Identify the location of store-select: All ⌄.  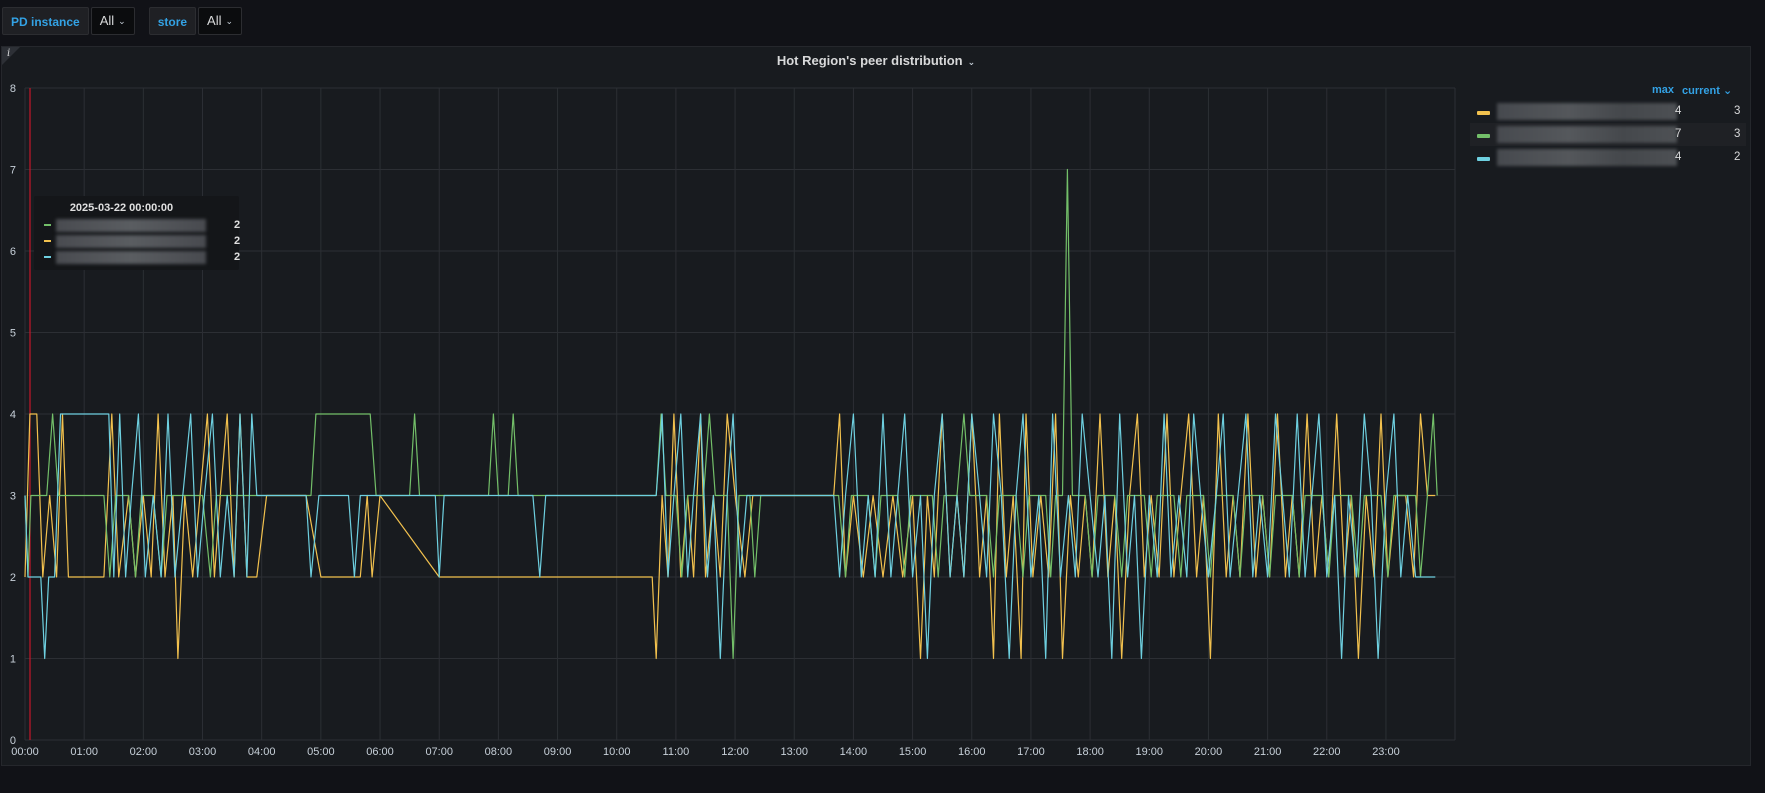
(220, 21).